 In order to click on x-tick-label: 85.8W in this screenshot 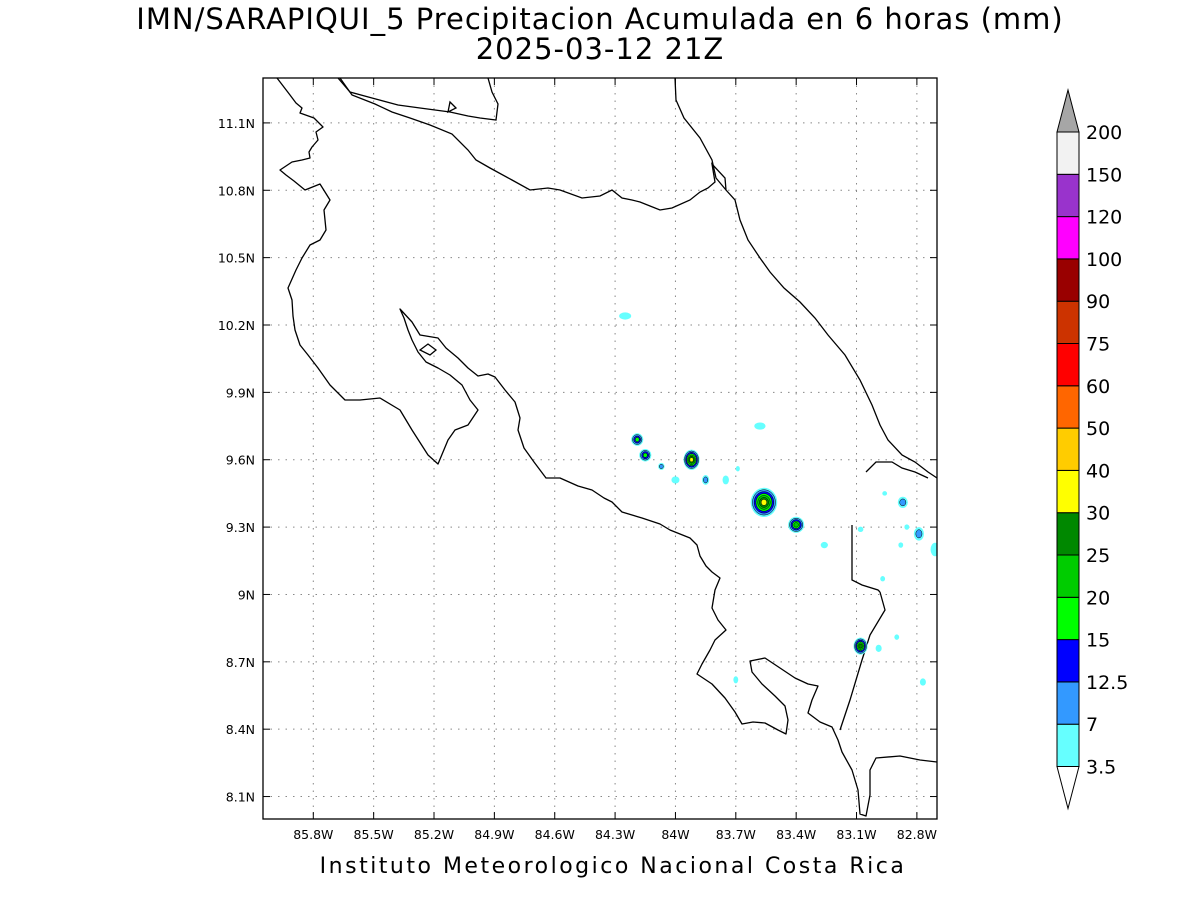, I will do `click(313, 834)`.